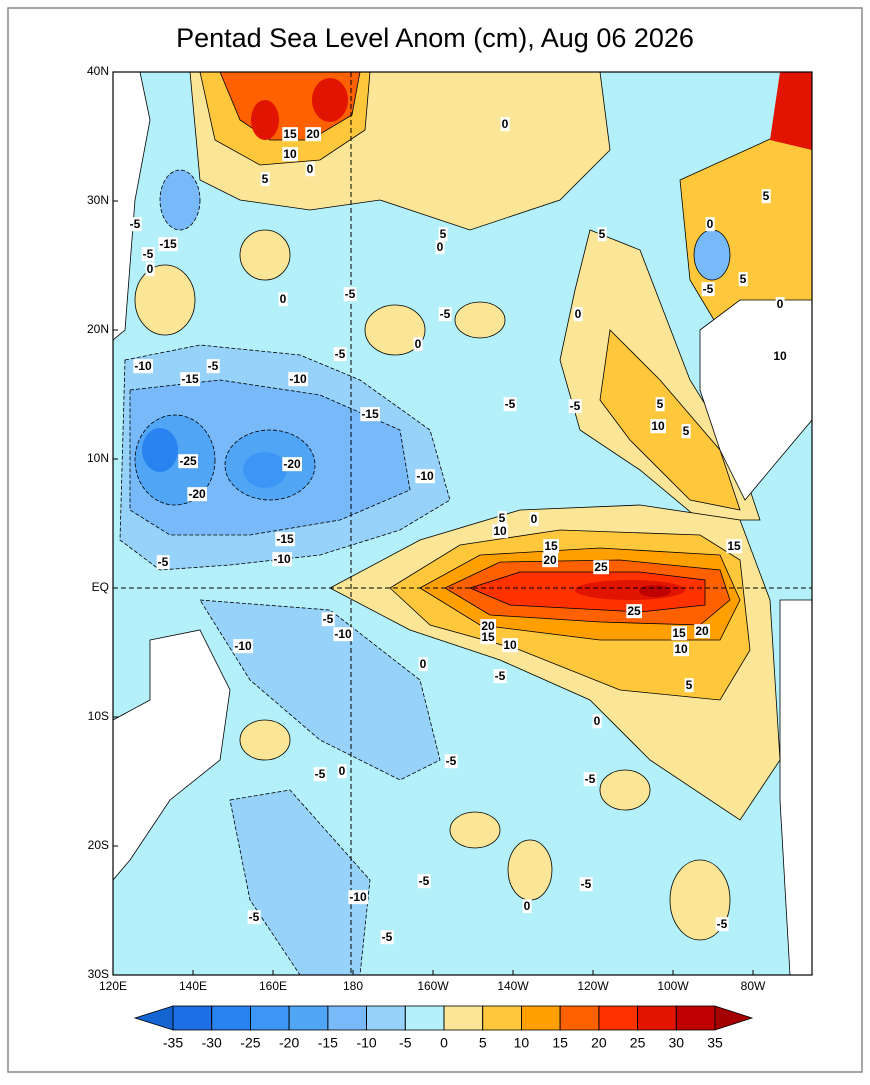 The width and height of the screenshot is (870, 1085). Describe the element at coordinates (98, 974) in the screenshot. I see `lat-label: 30S` at that location.